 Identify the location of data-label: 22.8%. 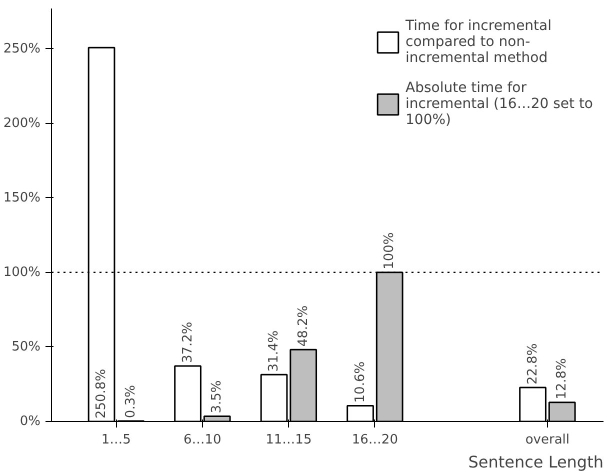
(532, 364).